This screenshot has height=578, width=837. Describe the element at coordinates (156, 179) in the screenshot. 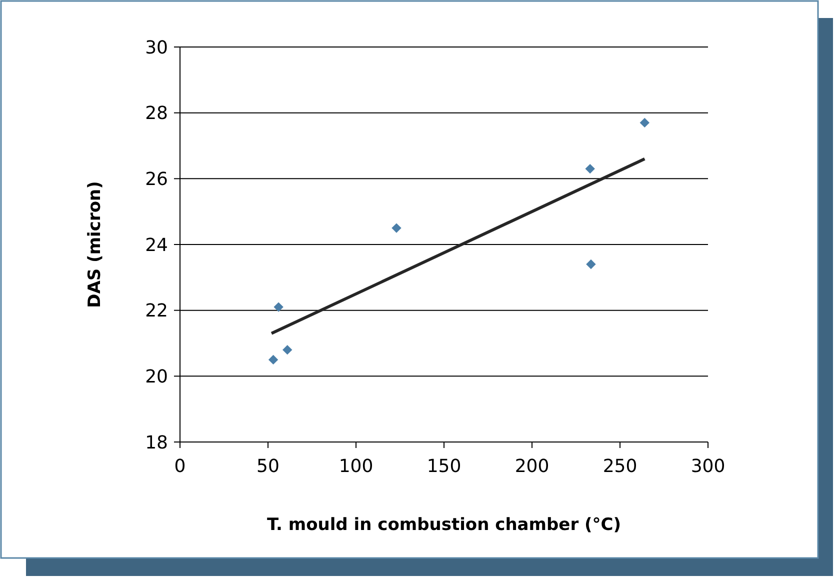

I see `y-tick-label: 26` at that location.